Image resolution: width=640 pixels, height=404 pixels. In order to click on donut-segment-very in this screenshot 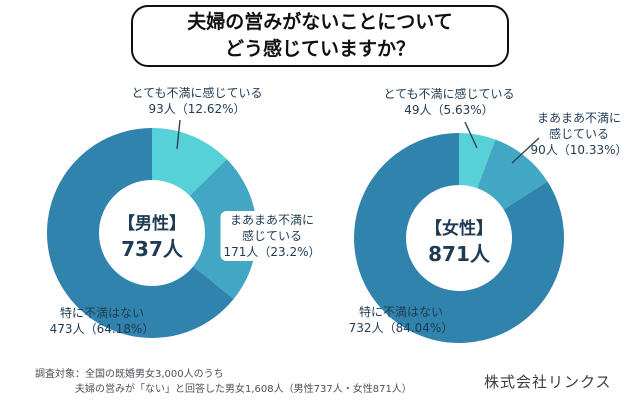, I will do `click(189, 162)`.